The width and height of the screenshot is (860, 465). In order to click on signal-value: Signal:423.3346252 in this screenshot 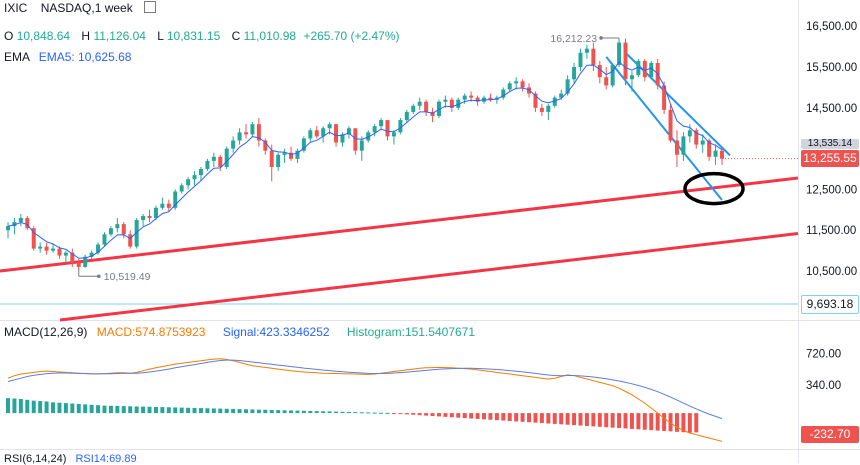, I will do `click(276, 332)`.